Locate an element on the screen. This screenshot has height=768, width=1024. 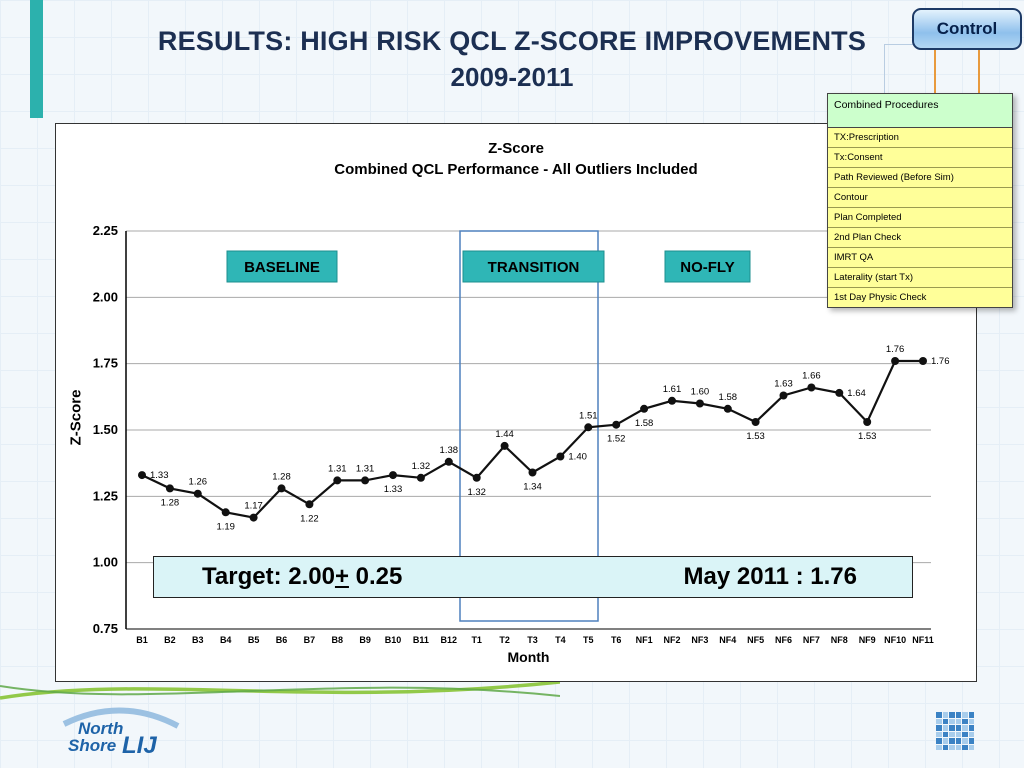
svg-text: NF6 is located at coordinates (783, 640).